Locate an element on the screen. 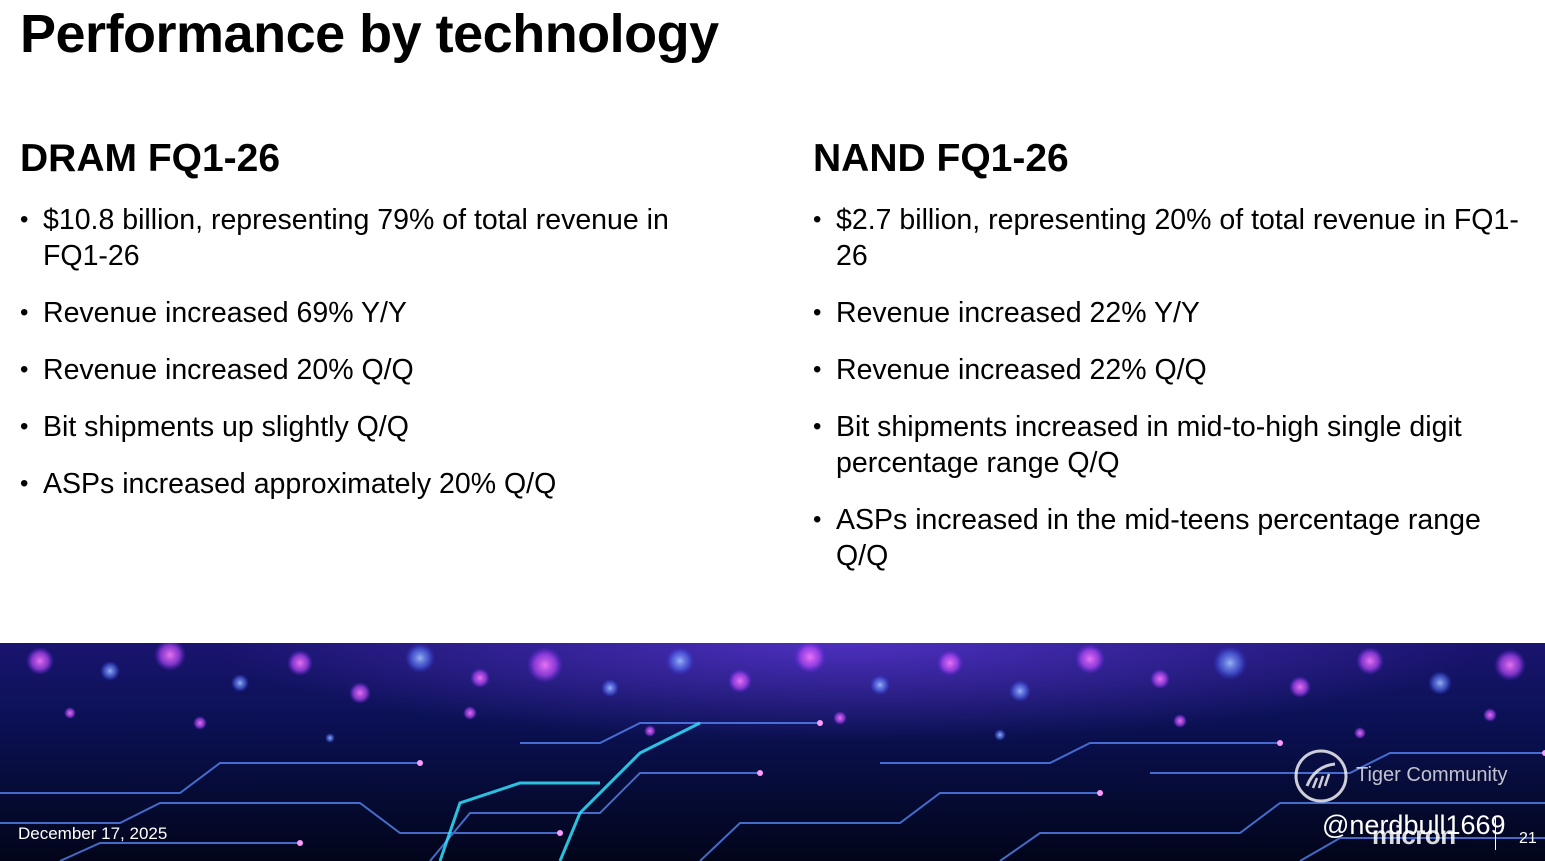 Image resolution: width=1545 pixels, height=861 pixels. nand-bullet: Revenue increased 22% Q/Q is located at coordinates (1170, 370).